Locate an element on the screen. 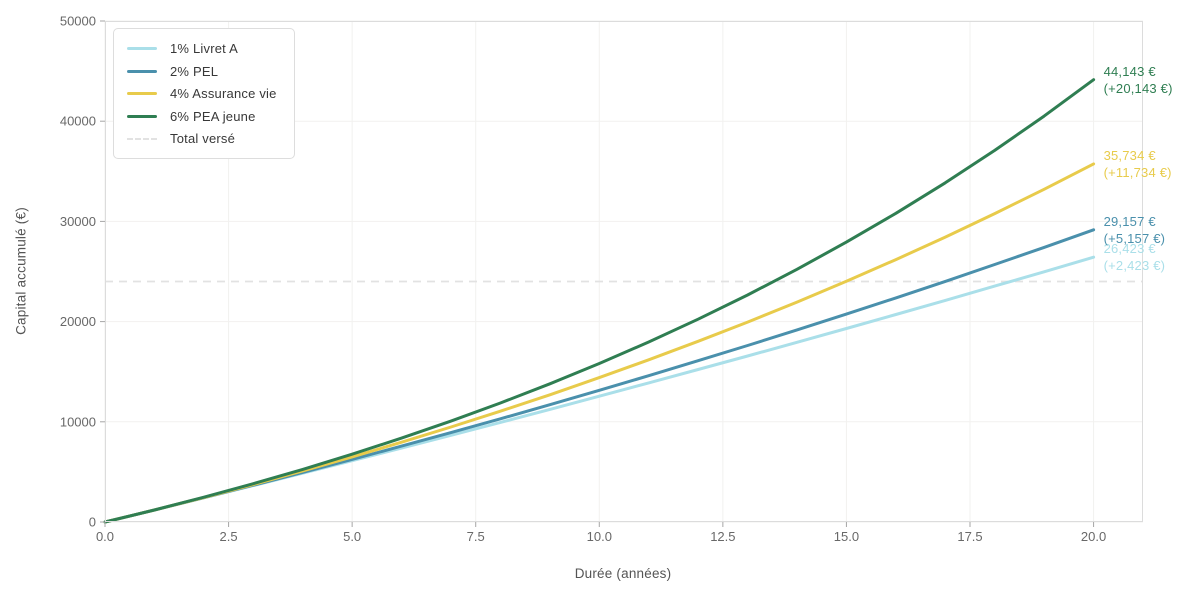 The height and width of the screenshot is (600, 1200). x-tick-label: 12.5 is located at coordinates (722, 536).